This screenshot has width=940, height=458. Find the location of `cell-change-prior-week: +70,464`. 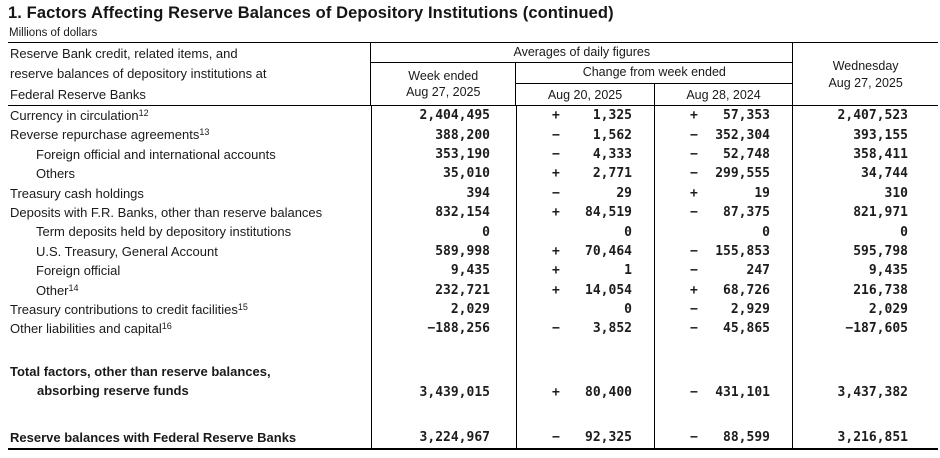

cell-change-prior-week: +70,464 is located at coordinates (586, 251).